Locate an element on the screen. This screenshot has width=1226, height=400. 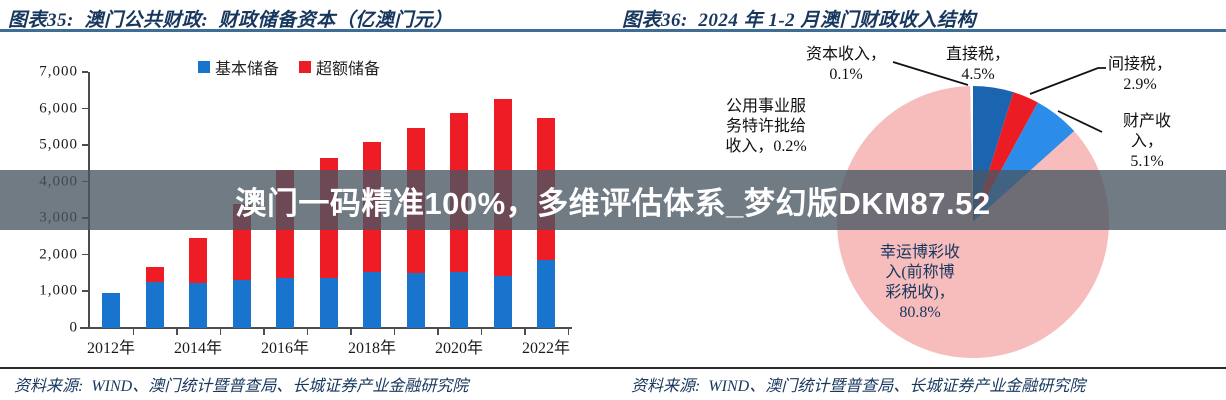
legend-label: 基本储备 is located at coordinates (247, 69).